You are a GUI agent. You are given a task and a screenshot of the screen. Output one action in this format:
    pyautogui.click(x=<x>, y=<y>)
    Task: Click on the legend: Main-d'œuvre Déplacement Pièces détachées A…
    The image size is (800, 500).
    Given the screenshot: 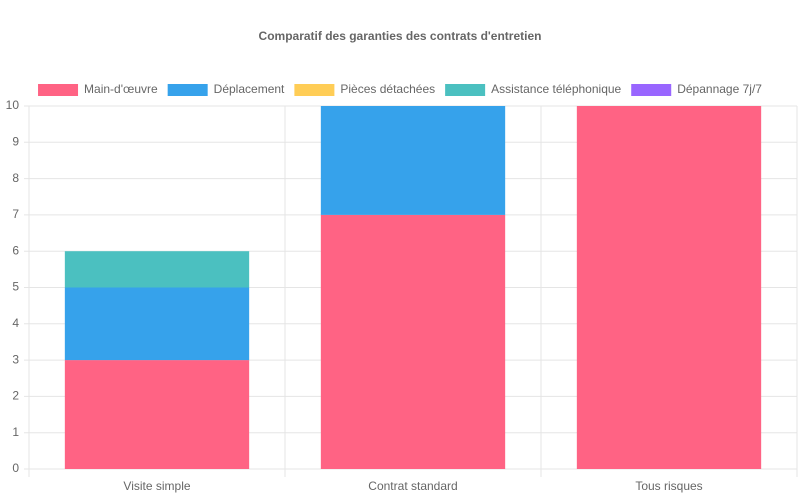 What is the action you would take?
    pyautogui.click(x=400, y=89)
    